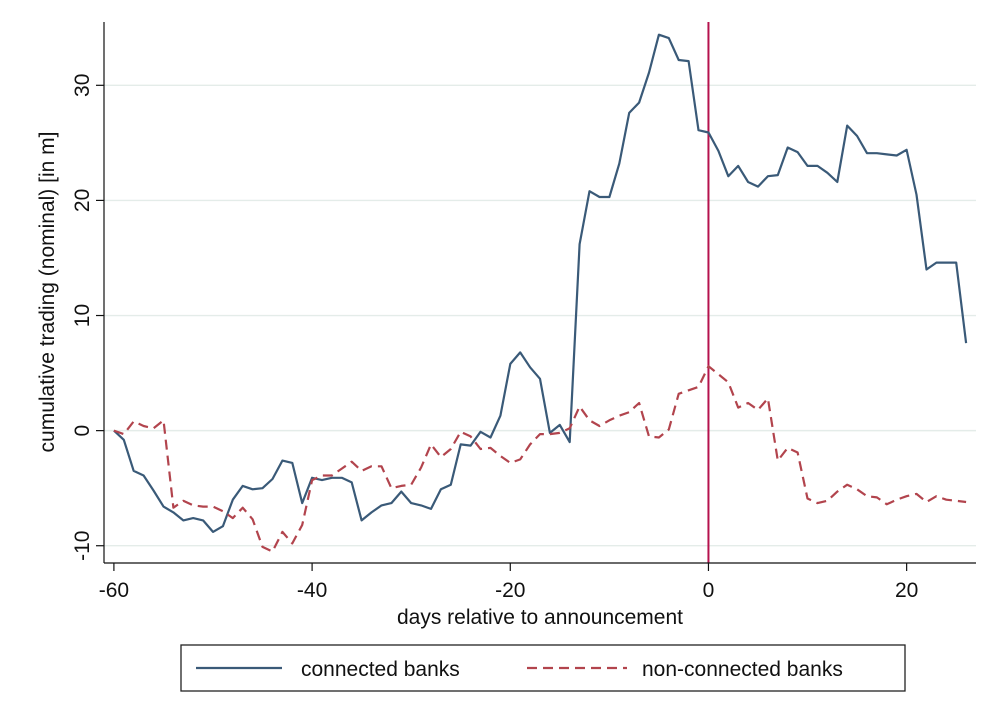  What do you see at coordinates (543, 668) in the screenshot?
I see `legend: connected banks non-connected banks` at bounding box center [543, 668].